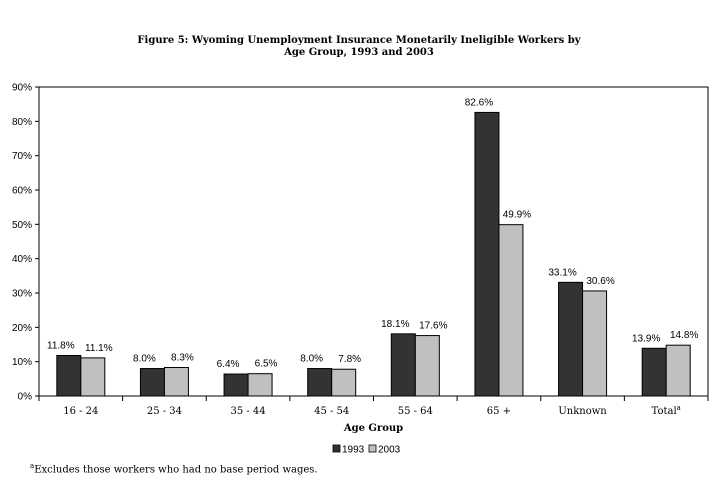  What do you see at coordinates (499, 411) in the screenshot?
I see `x-tick-label: 65 +` at bounding box center [499, 411].